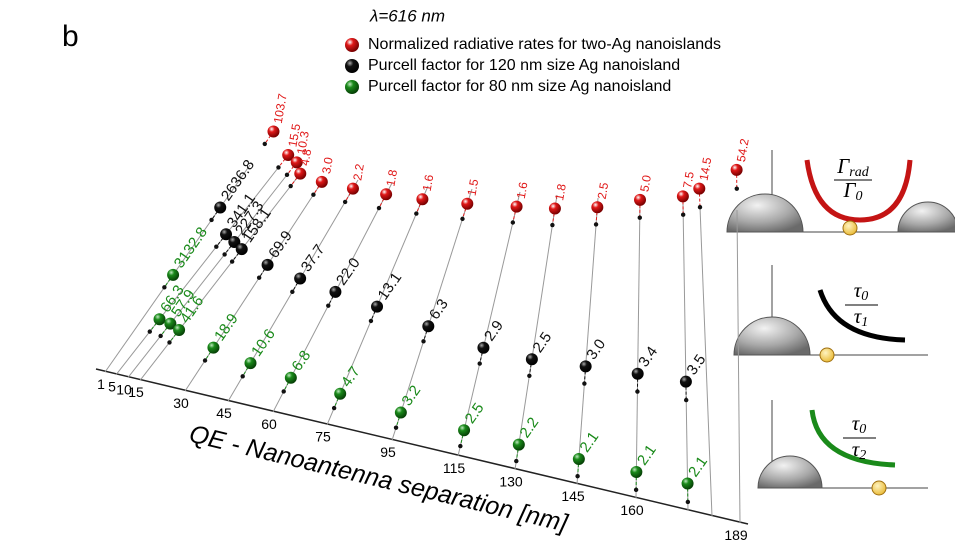  I want to click on x-tick-label: 1, so click(101, 384).